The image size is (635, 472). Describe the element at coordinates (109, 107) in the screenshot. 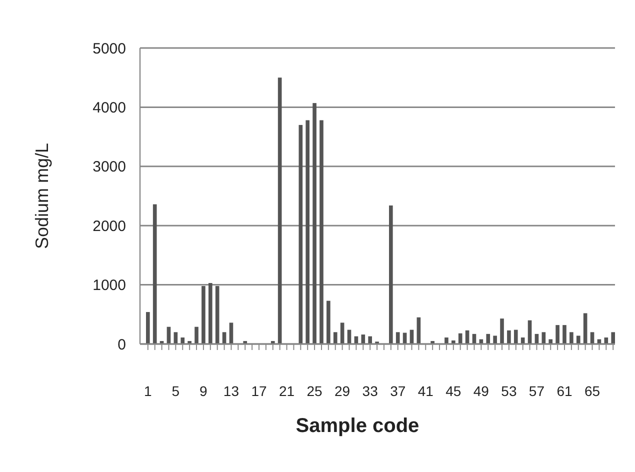

I see `y-tick-label: 4000` at that location.